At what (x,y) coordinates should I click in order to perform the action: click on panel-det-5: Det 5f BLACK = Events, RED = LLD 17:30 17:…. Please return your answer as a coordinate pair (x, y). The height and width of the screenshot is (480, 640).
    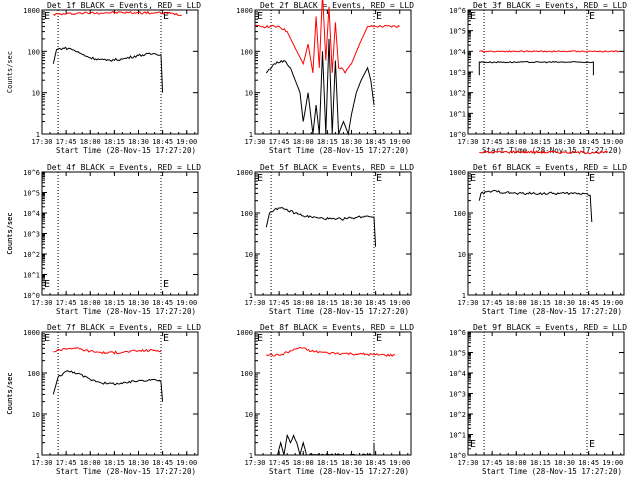
    Looking at the image, I should click on (325, 239).